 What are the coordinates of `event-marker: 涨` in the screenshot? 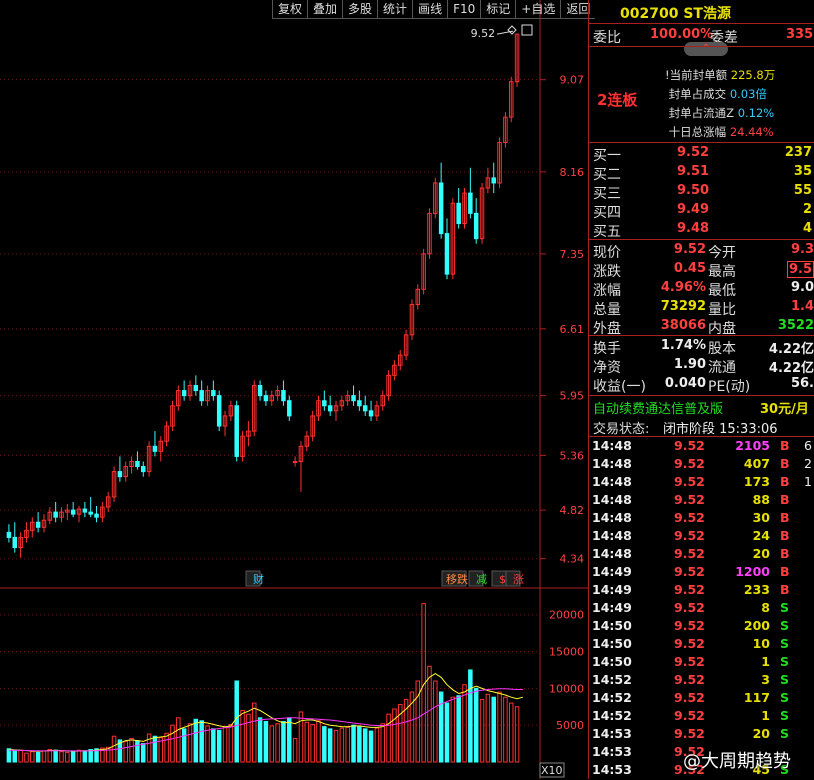 It's located at (518, 579).